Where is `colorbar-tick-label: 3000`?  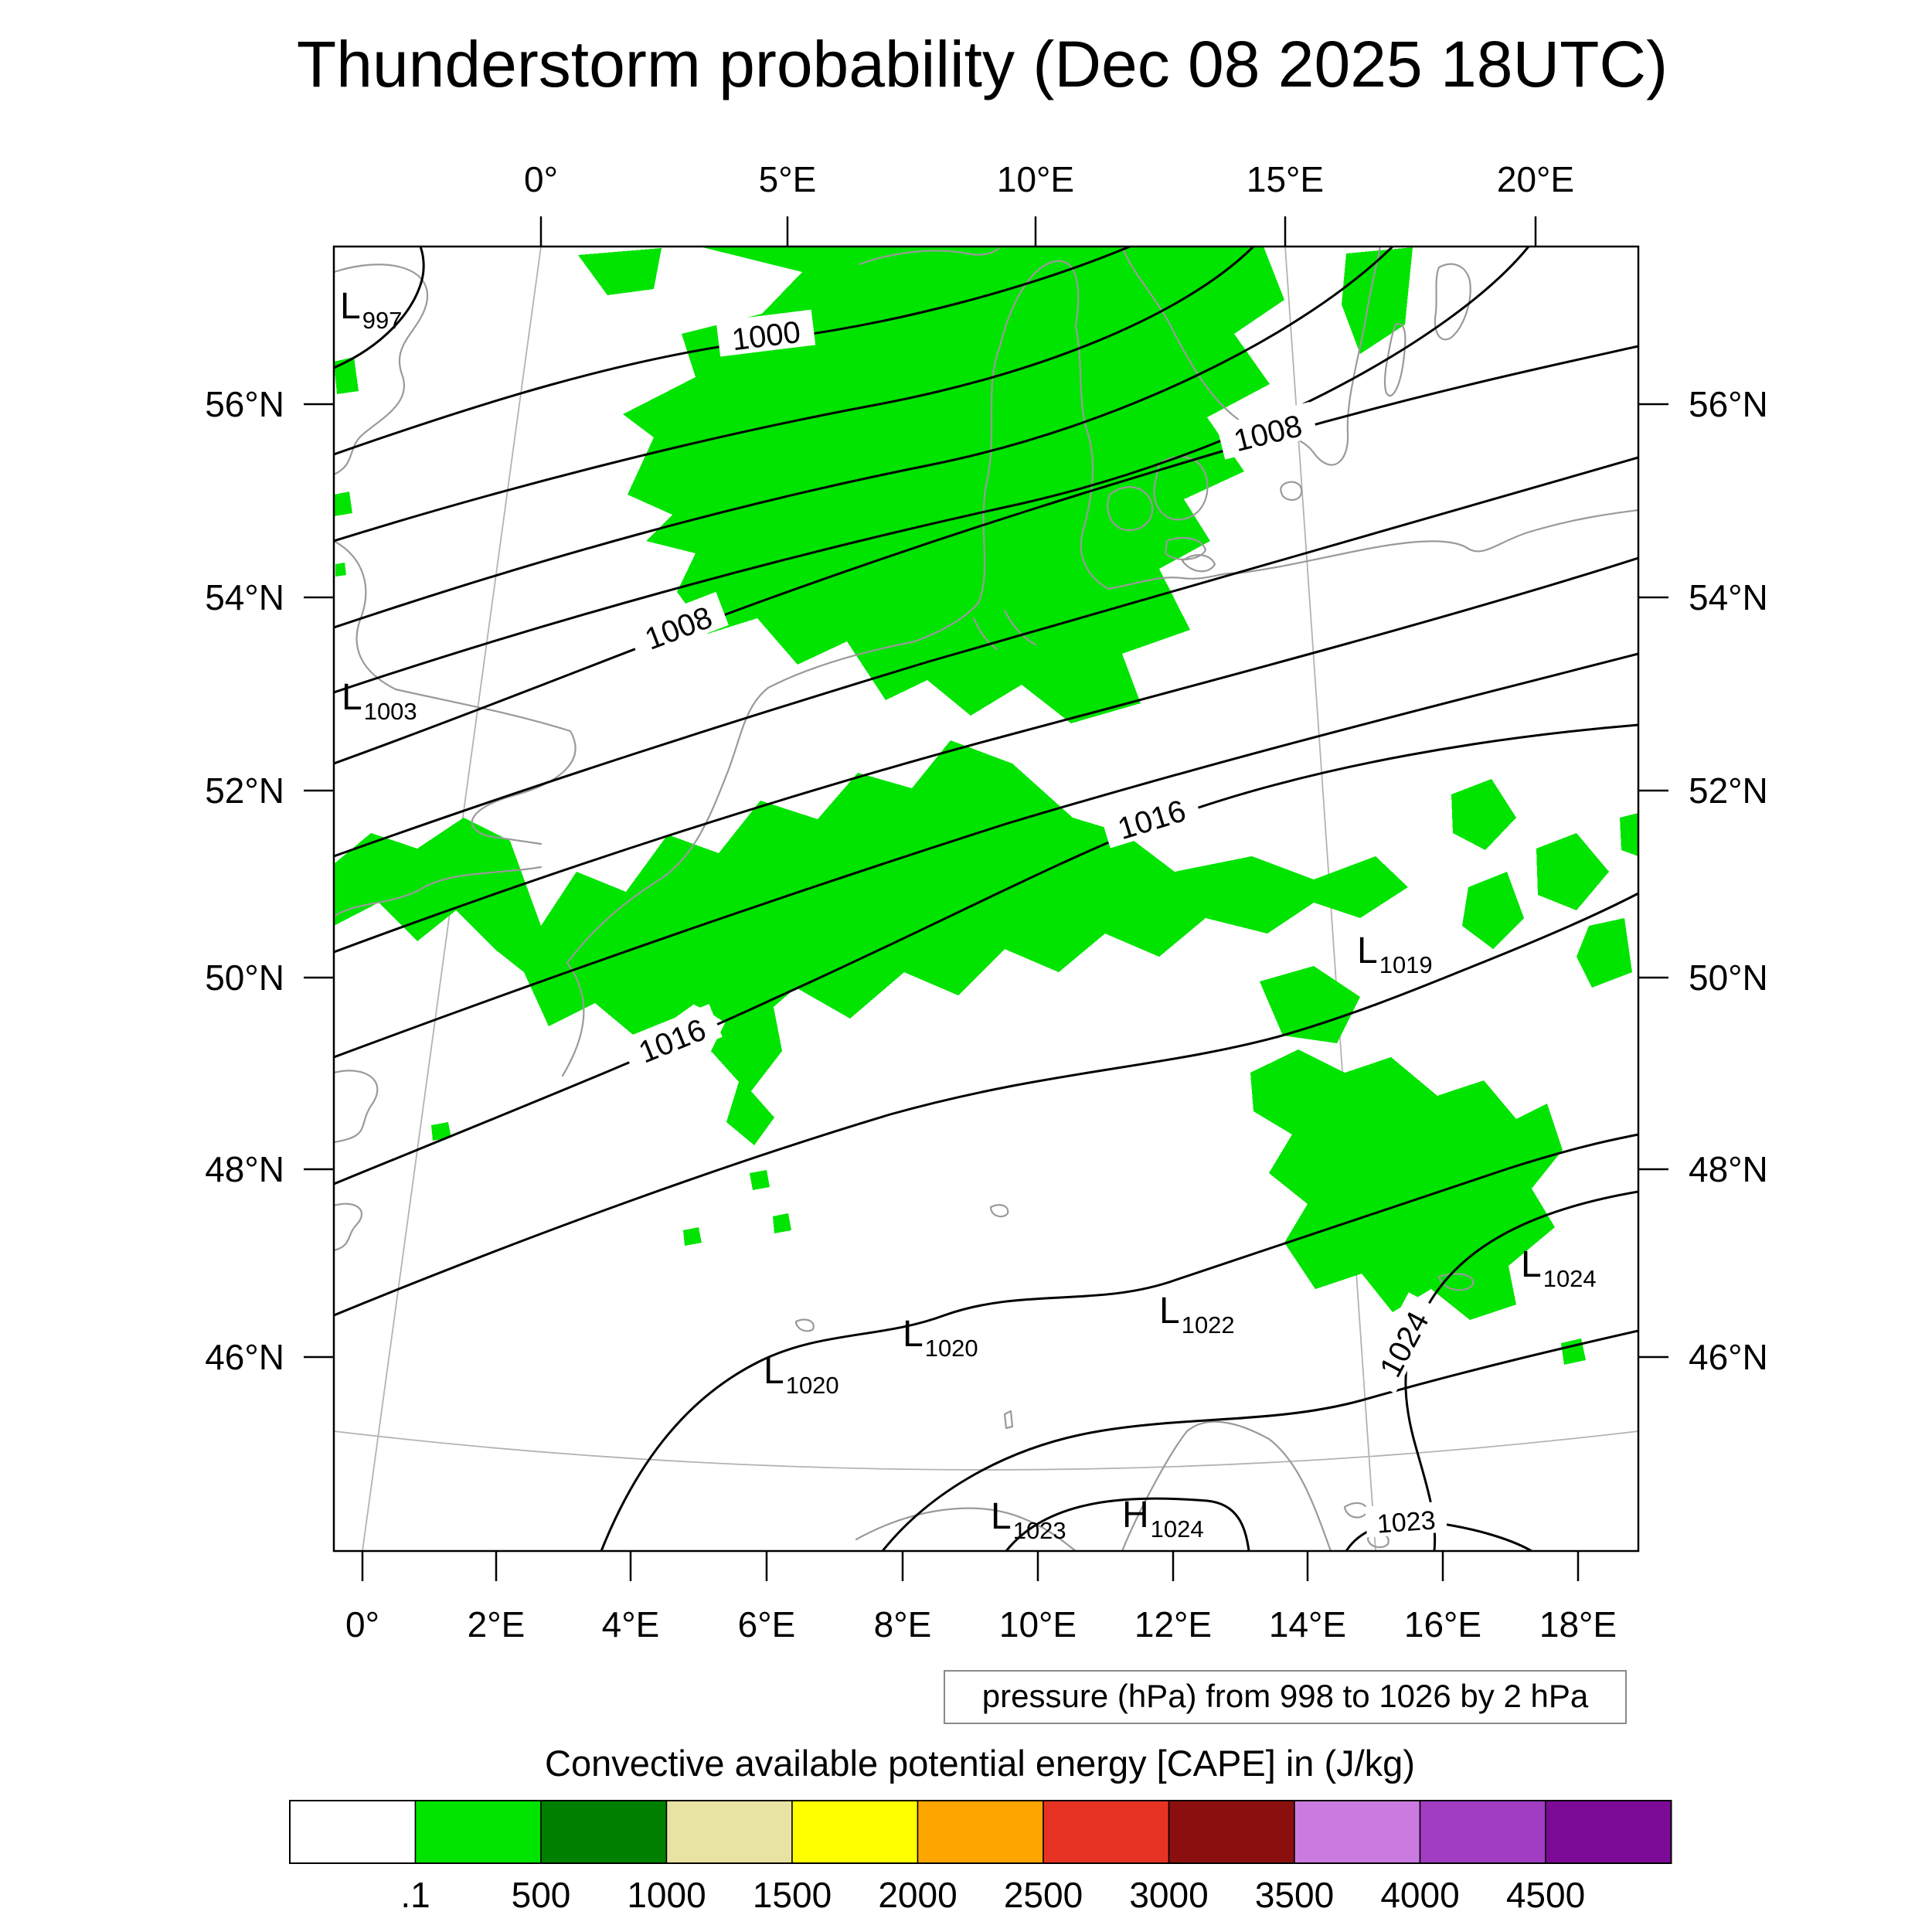
colorbar-tick-label: 3000 is located at coordinates (1169, 1895).